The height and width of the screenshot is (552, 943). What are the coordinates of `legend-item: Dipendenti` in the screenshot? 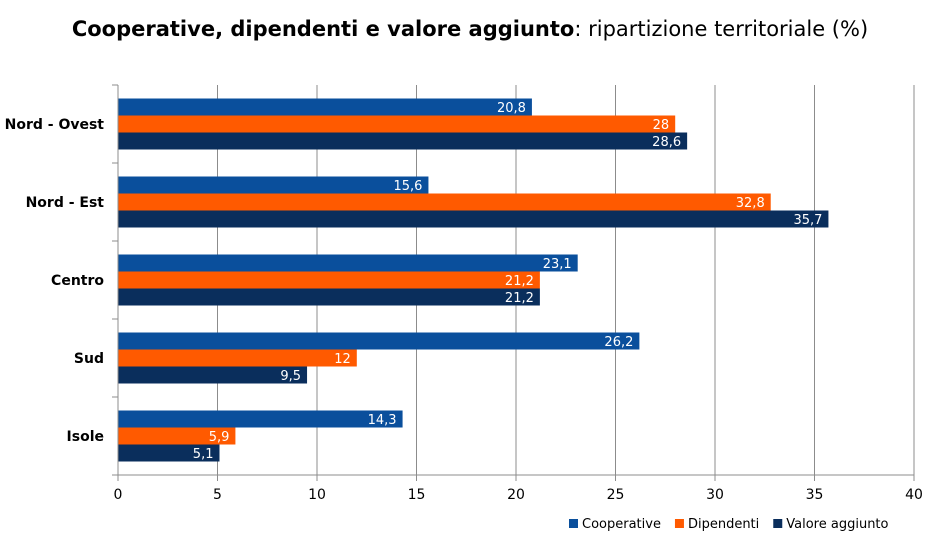 It's located at (716, 524).